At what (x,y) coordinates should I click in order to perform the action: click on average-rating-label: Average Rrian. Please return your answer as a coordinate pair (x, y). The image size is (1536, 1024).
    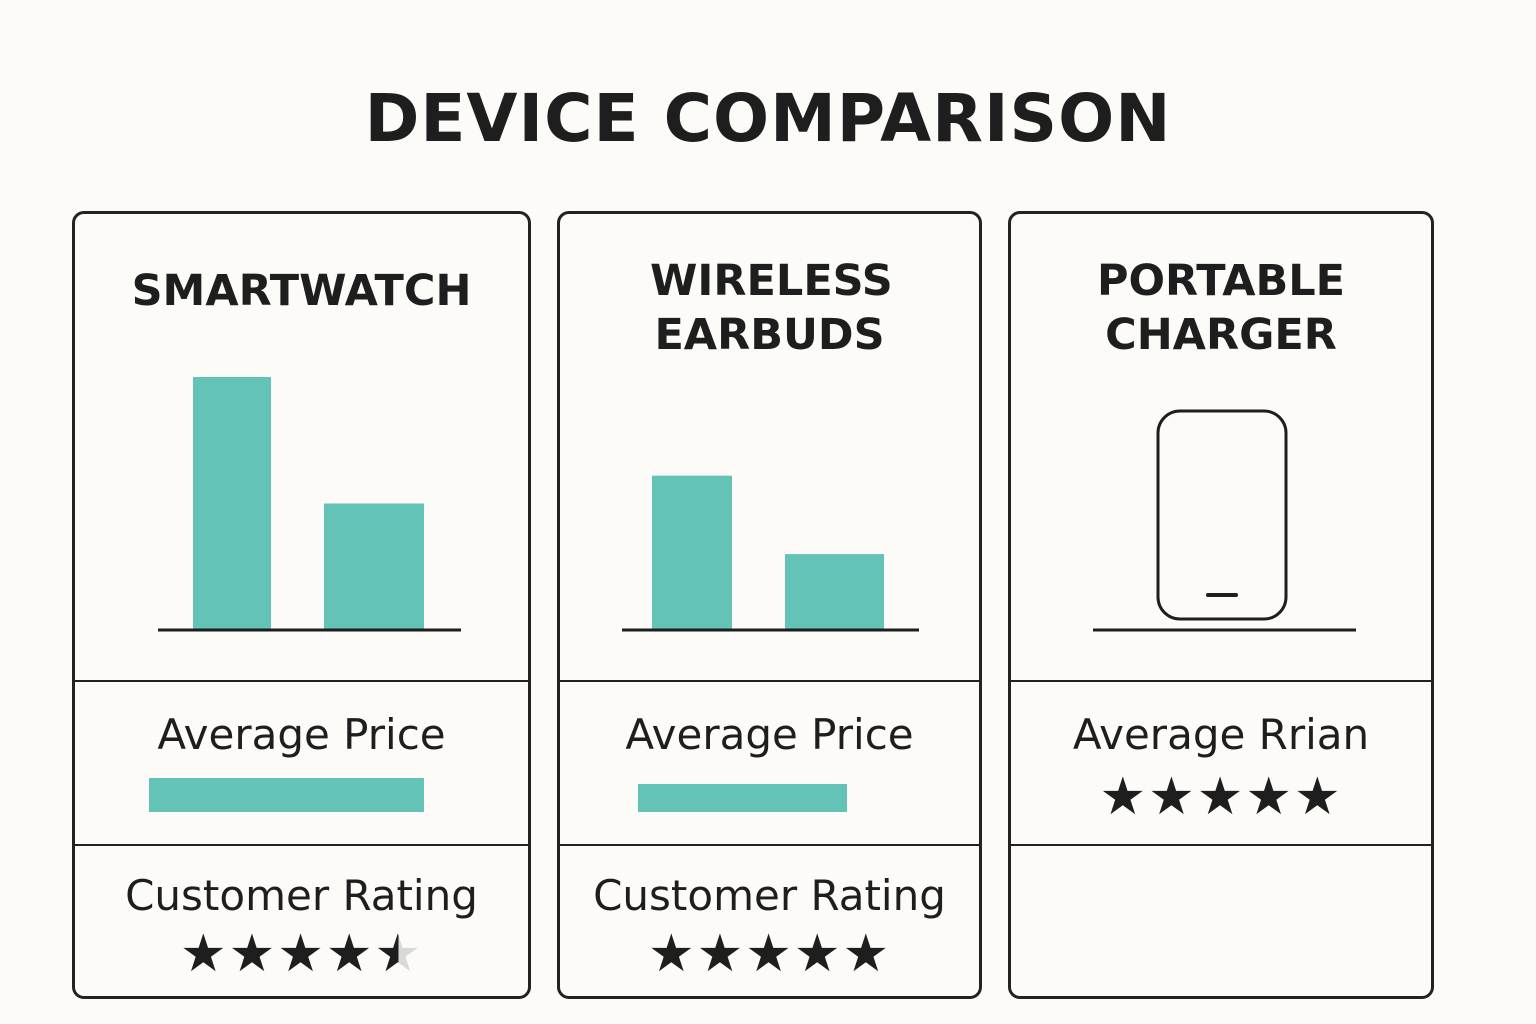
    Looking at the image, I should click on (1221, 734).